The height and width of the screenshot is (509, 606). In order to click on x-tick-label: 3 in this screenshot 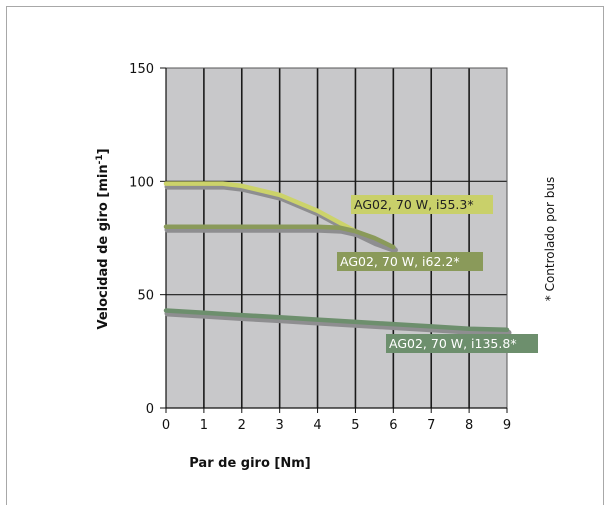, I will do `click(280, 425)`.